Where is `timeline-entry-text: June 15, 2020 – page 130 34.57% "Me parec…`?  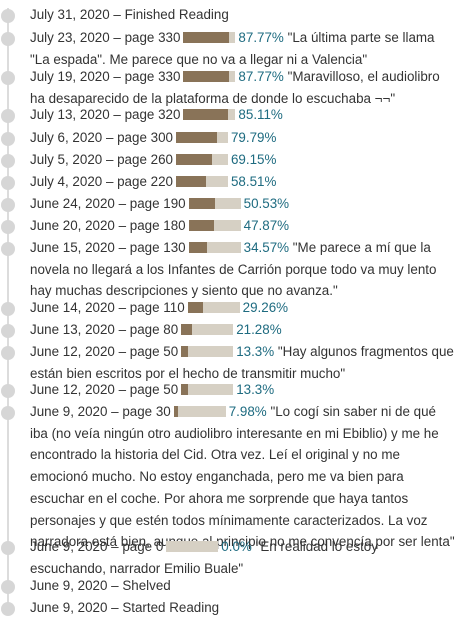
timeline-entry-text: June 15, 2020 – page 130 34.57% "Me parec… is located at coordinates (233, 269).